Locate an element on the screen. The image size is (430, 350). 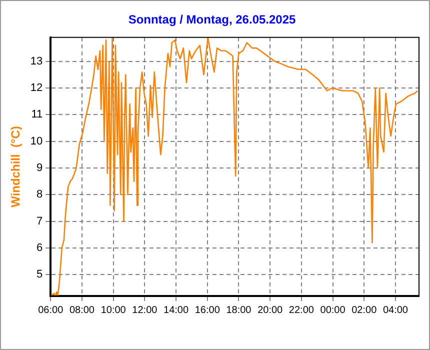
y-tick-label: 13 is located at coordinates (36, 61).